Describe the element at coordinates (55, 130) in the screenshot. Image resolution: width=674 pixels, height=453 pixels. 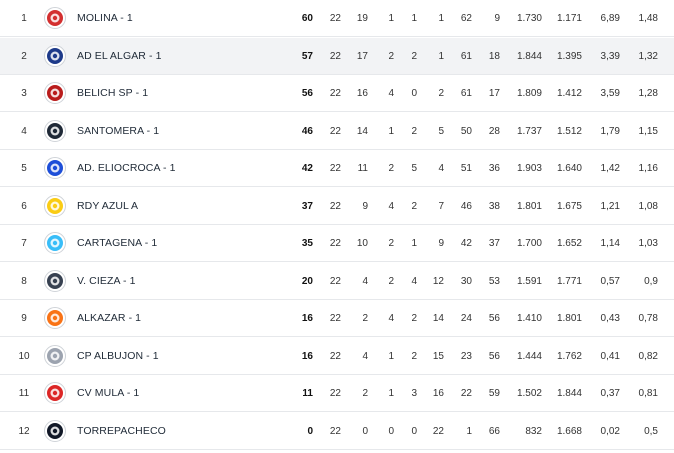
I see `santomera-crest-icon` at that location.